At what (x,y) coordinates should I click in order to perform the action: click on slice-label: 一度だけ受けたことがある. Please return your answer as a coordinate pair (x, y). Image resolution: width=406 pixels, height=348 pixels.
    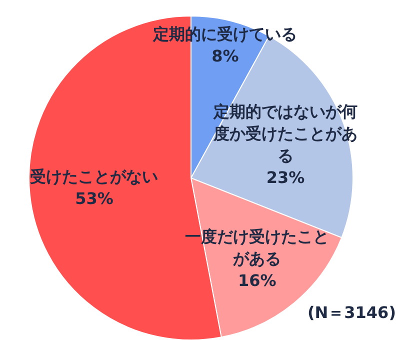
    Looking at the image, I should click on (257, 247).